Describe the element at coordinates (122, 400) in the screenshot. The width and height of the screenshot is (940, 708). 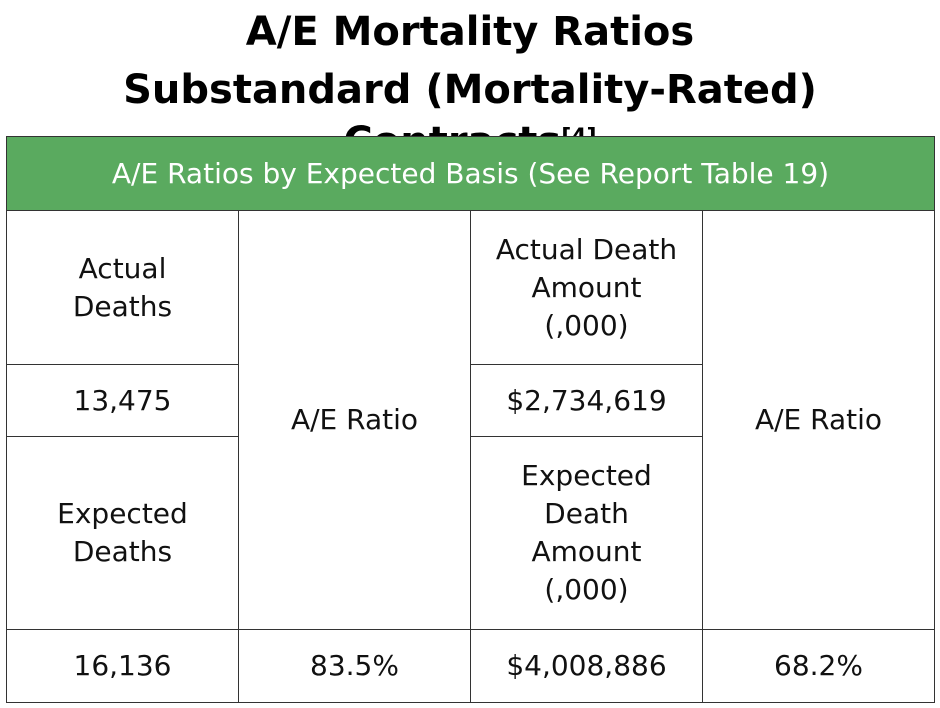
I see `actual-deaths-value: 13,475` at that location.